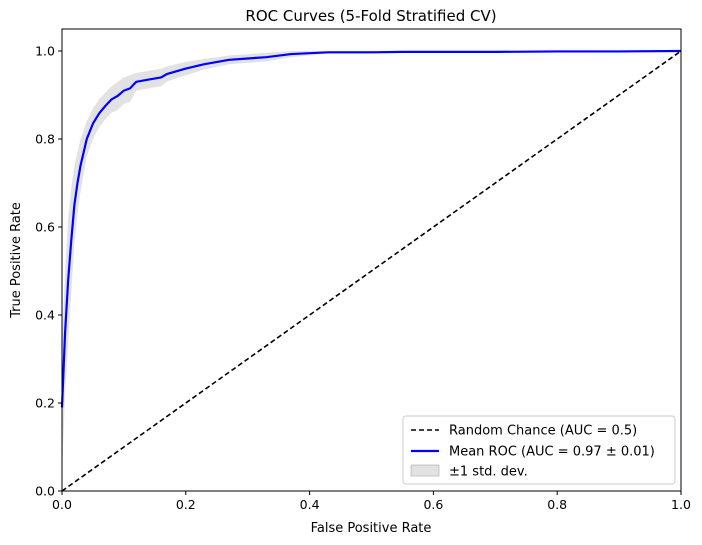 Image resolution: width=702 pixels, height=545 pixels. I want to click on x-tick-label-1: 0.2, so click(186, 504).